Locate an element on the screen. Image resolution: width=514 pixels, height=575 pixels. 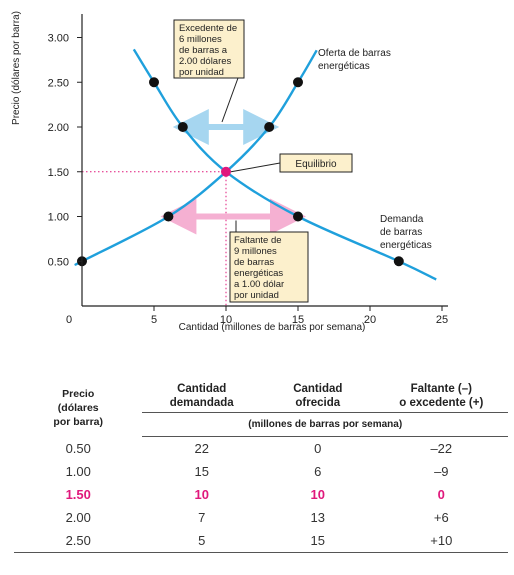
table-row: 1.00 15 6 –9 is located at coordinates (261, 471).